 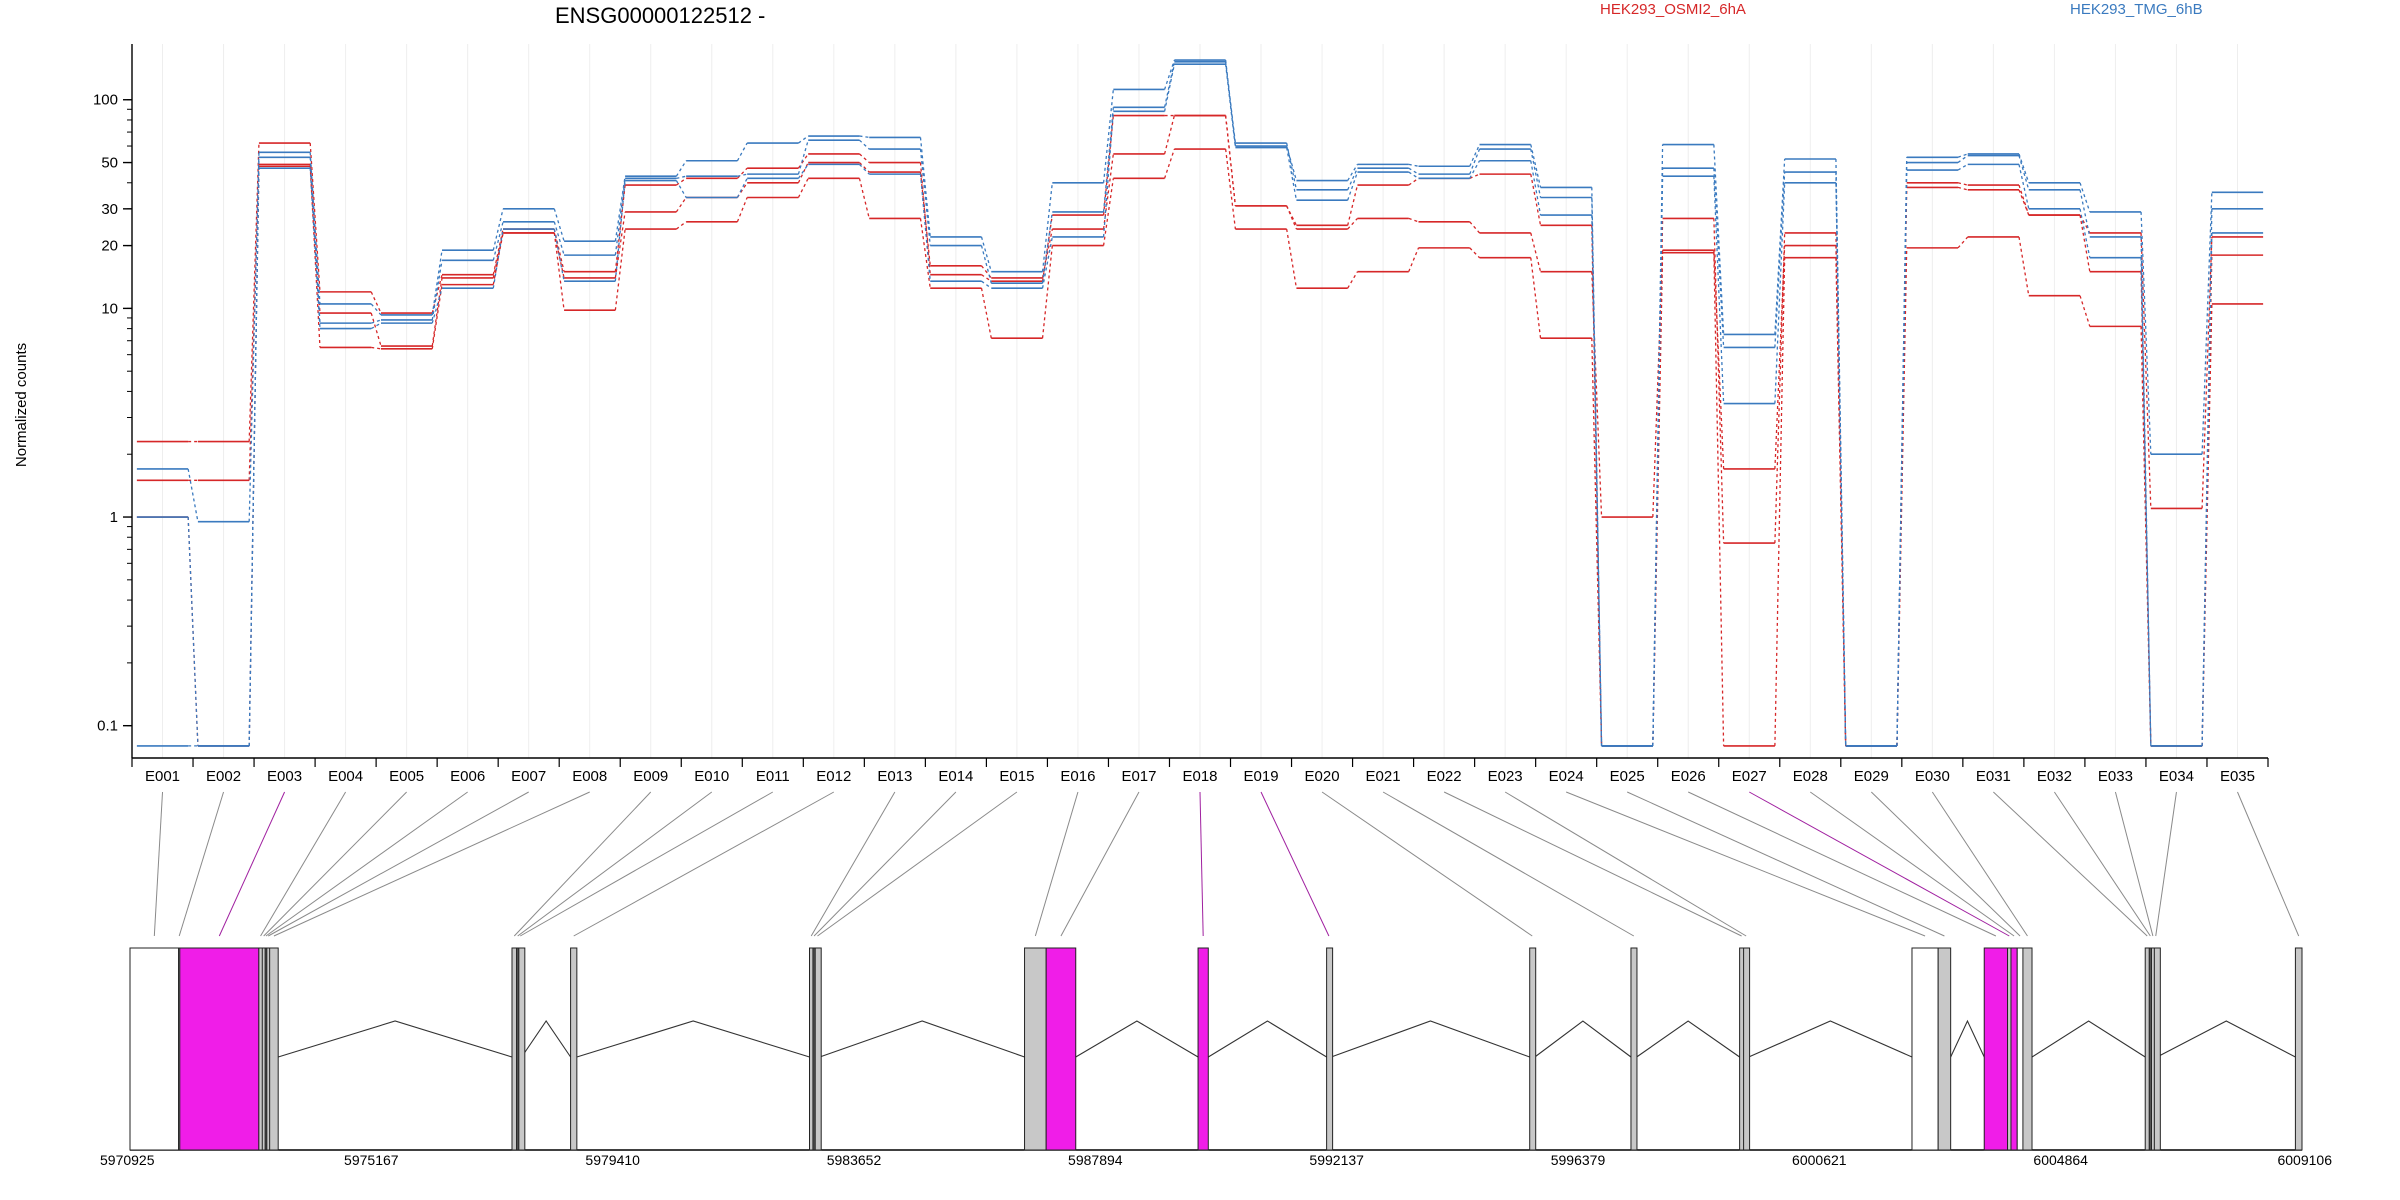 I want to click on exon-box-e023, so click(x=1747, y=1049).